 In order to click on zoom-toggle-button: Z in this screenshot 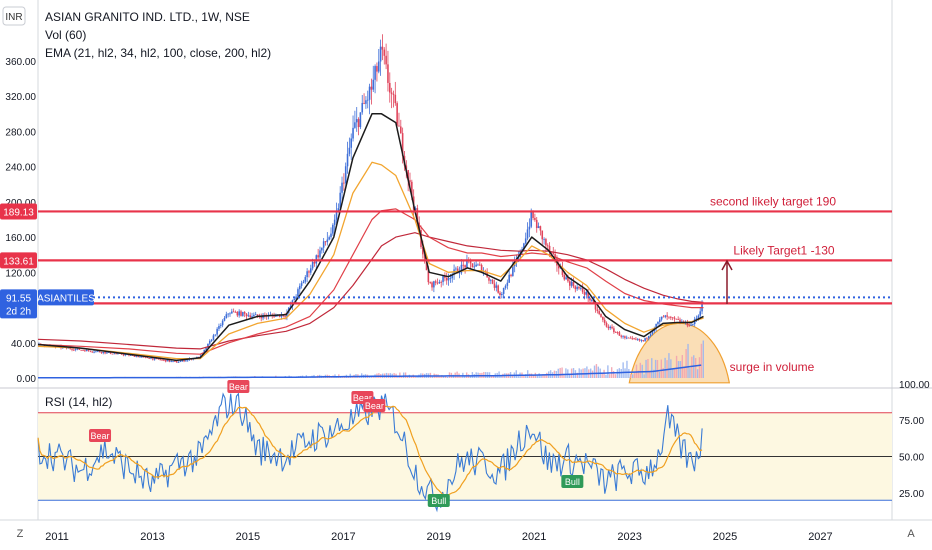, I will do `click(20, 534)`.